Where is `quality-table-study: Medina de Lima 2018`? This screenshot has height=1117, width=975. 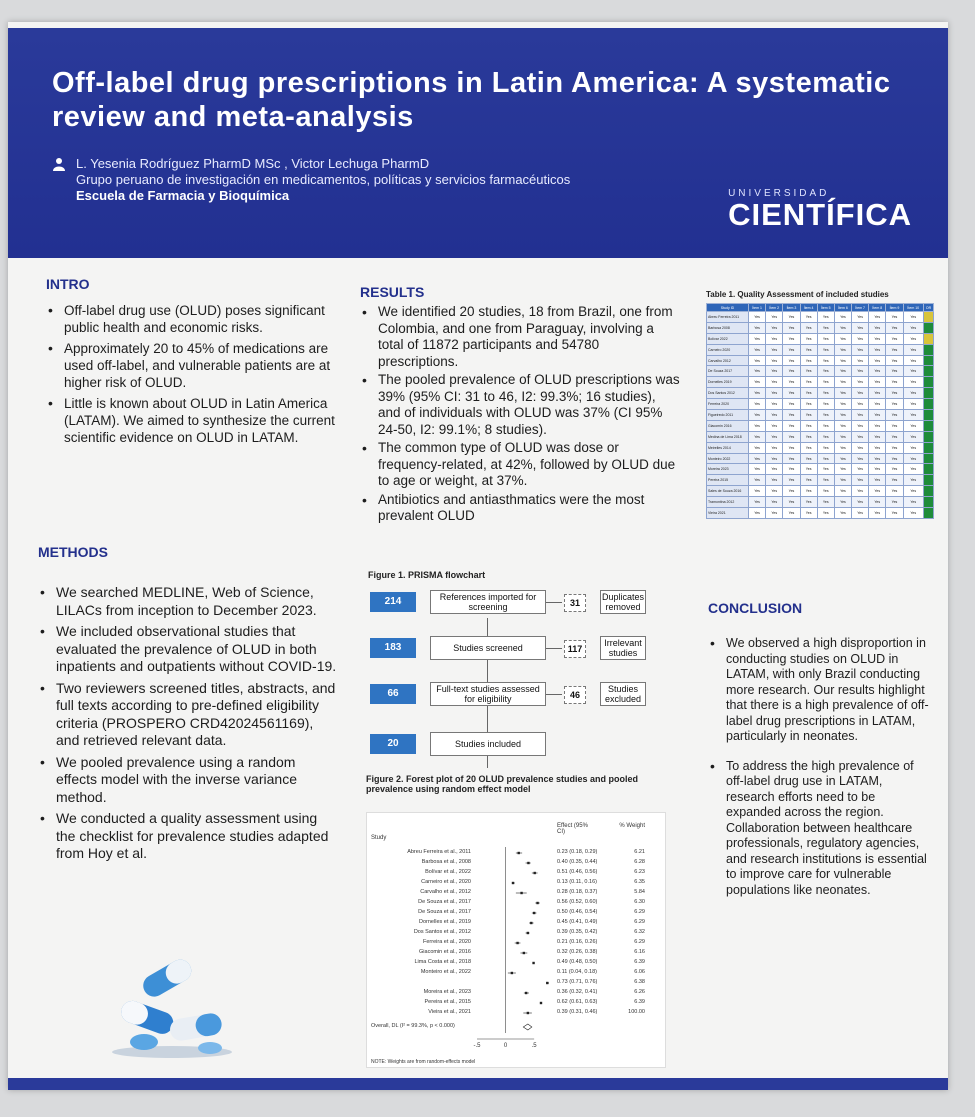
quality-table-study: Medina de Lima 2018 is located at coordinates (727, 436).